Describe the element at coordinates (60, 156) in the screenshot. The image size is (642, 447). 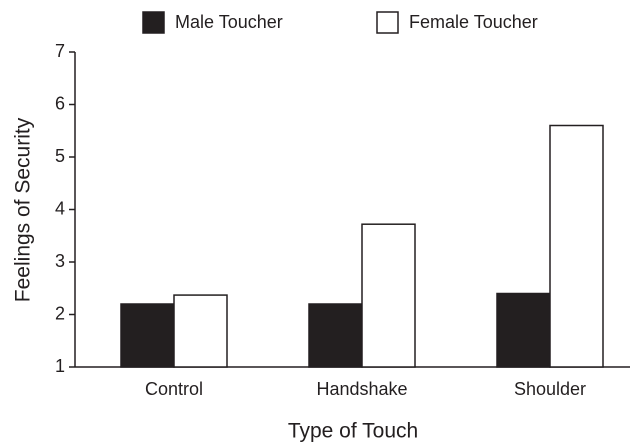
I see `y-tick-label: 5` at that location.